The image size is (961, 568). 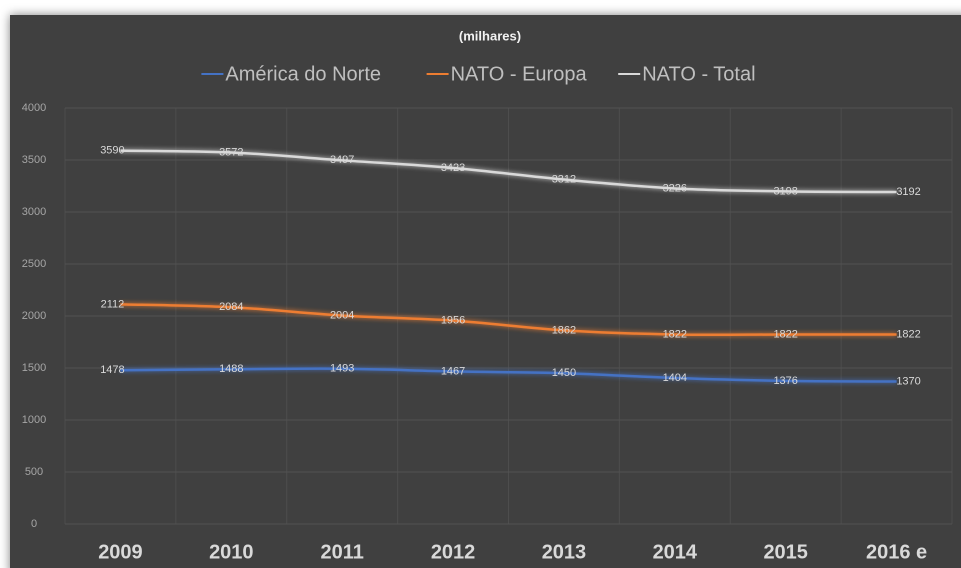 I want to click on y-tick-label: 0, so click(x=34, y=524).